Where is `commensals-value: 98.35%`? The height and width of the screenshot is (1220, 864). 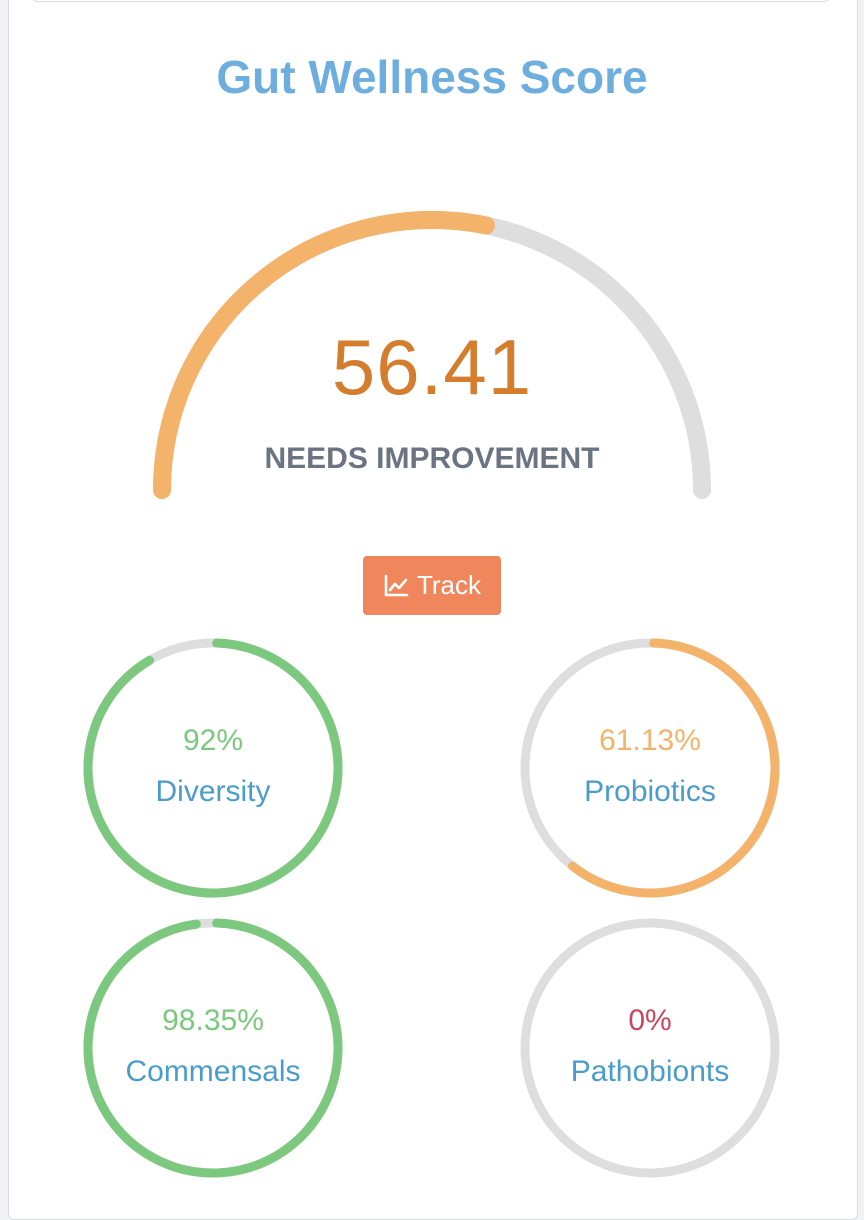 commensals-value: 98.35% is located at coordinates (213, 1020).